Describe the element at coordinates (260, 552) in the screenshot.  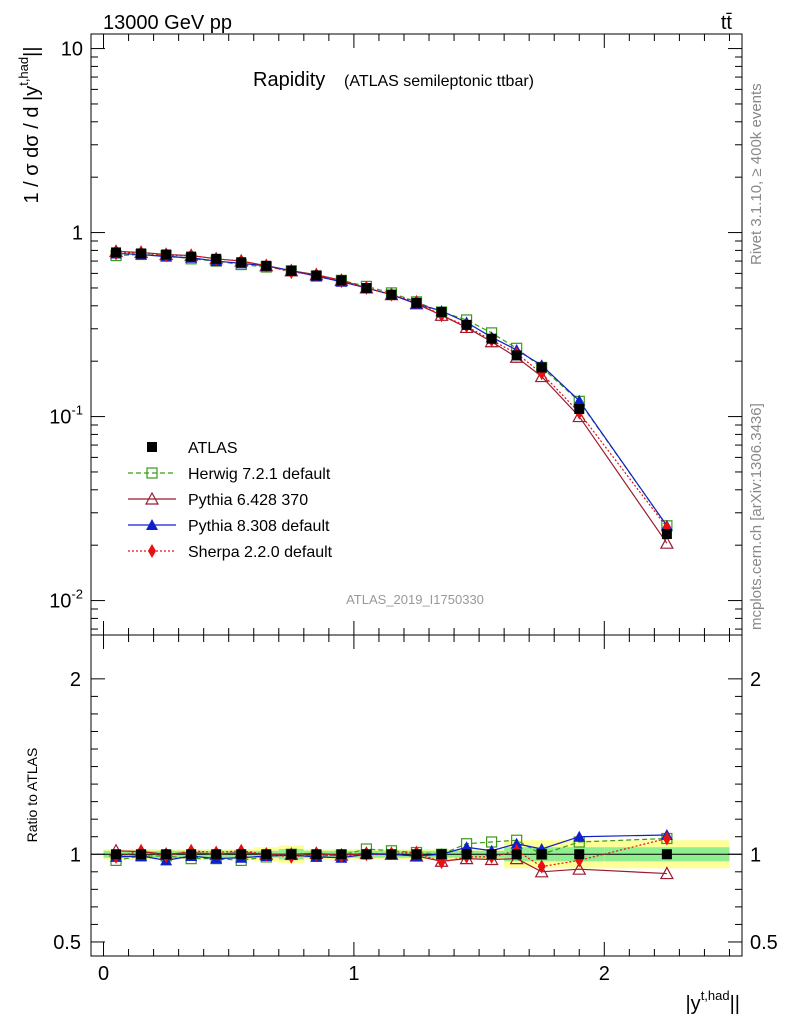
I see `legend-label-sherpa: Sherpa 2.2.0 default` at that location.